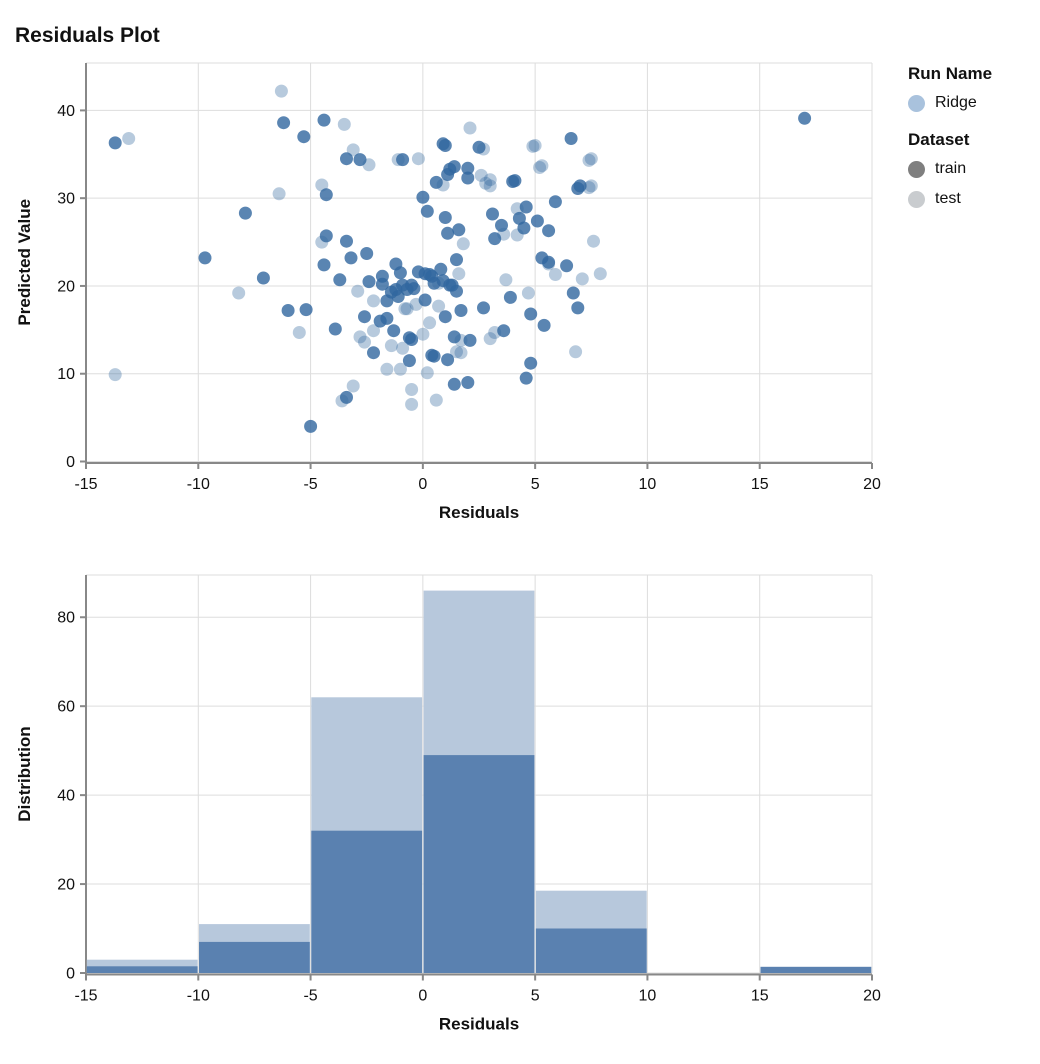 The height and width of the screenshot is (1064, 1040). What do you see at coordinates (310, 484) in the screenshot?
I see `scatter-x-tick-label: -5` at bounding box center [310, 484].